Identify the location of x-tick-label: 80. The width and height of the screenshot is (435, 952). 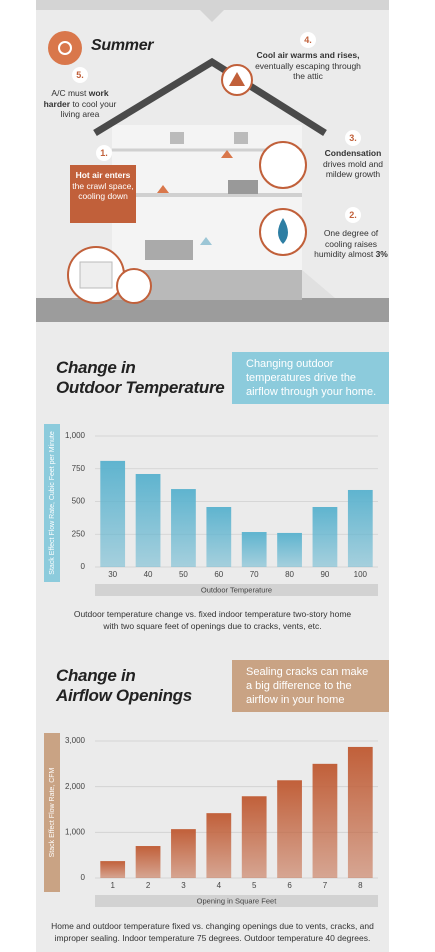
(289, 574).